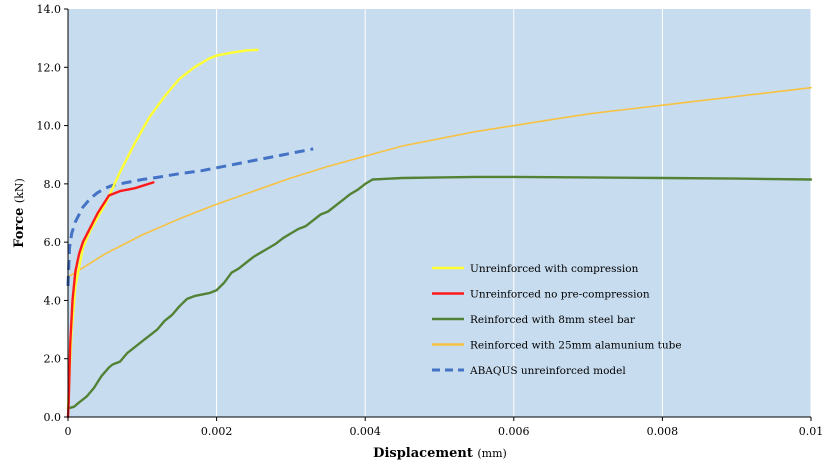 This screenshot has width=822, height=465. What do you see at coordinates (423, 453) in the screenshot?
I see `x-axis-label: Displacement` at bounding box center [423, 453].